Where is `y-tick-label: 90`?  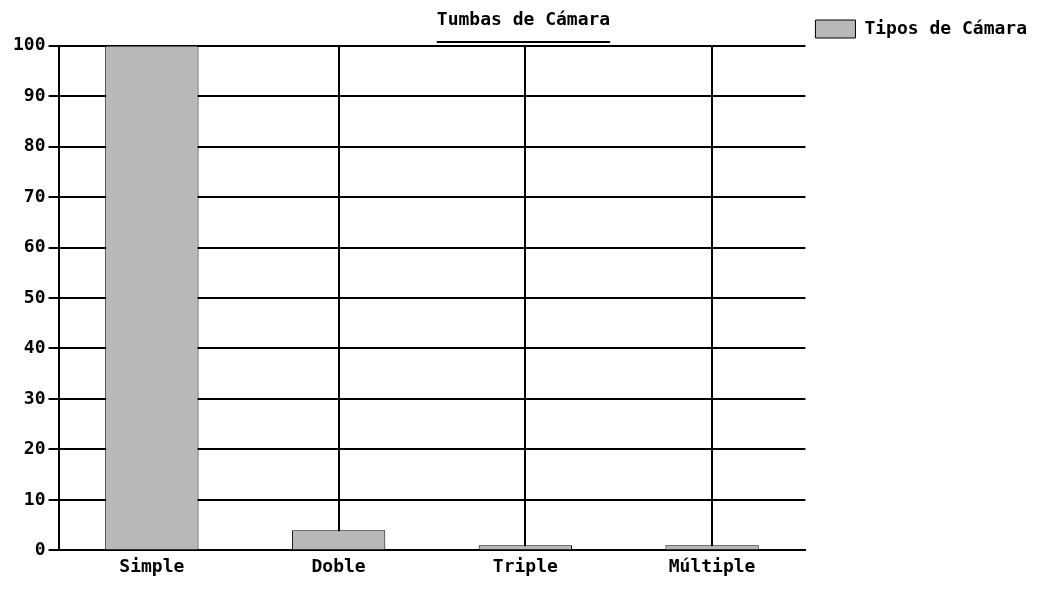
y-tick-label: 90 is located at coordinates (34, 94).